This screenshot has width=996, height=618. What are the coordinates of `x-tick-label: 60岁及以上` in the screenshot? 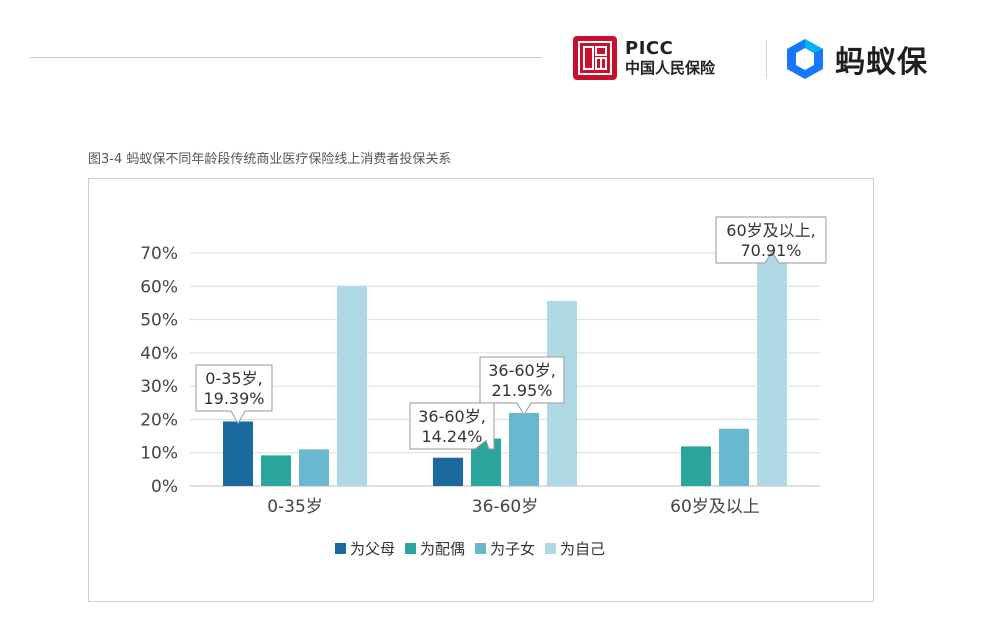 It's located at (715, 507).